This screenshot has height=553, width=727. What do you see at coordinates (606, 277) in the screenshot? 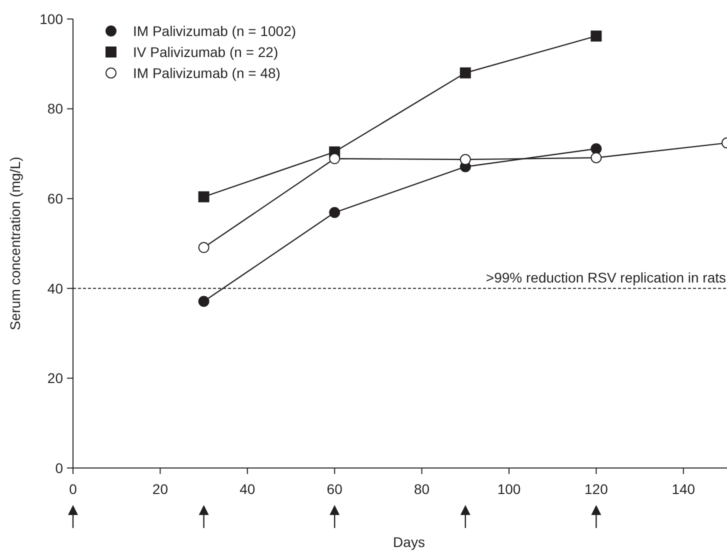
I see `ref-line-label: >99% reduction RSV replication in rats` at bounding box center [606, 277].